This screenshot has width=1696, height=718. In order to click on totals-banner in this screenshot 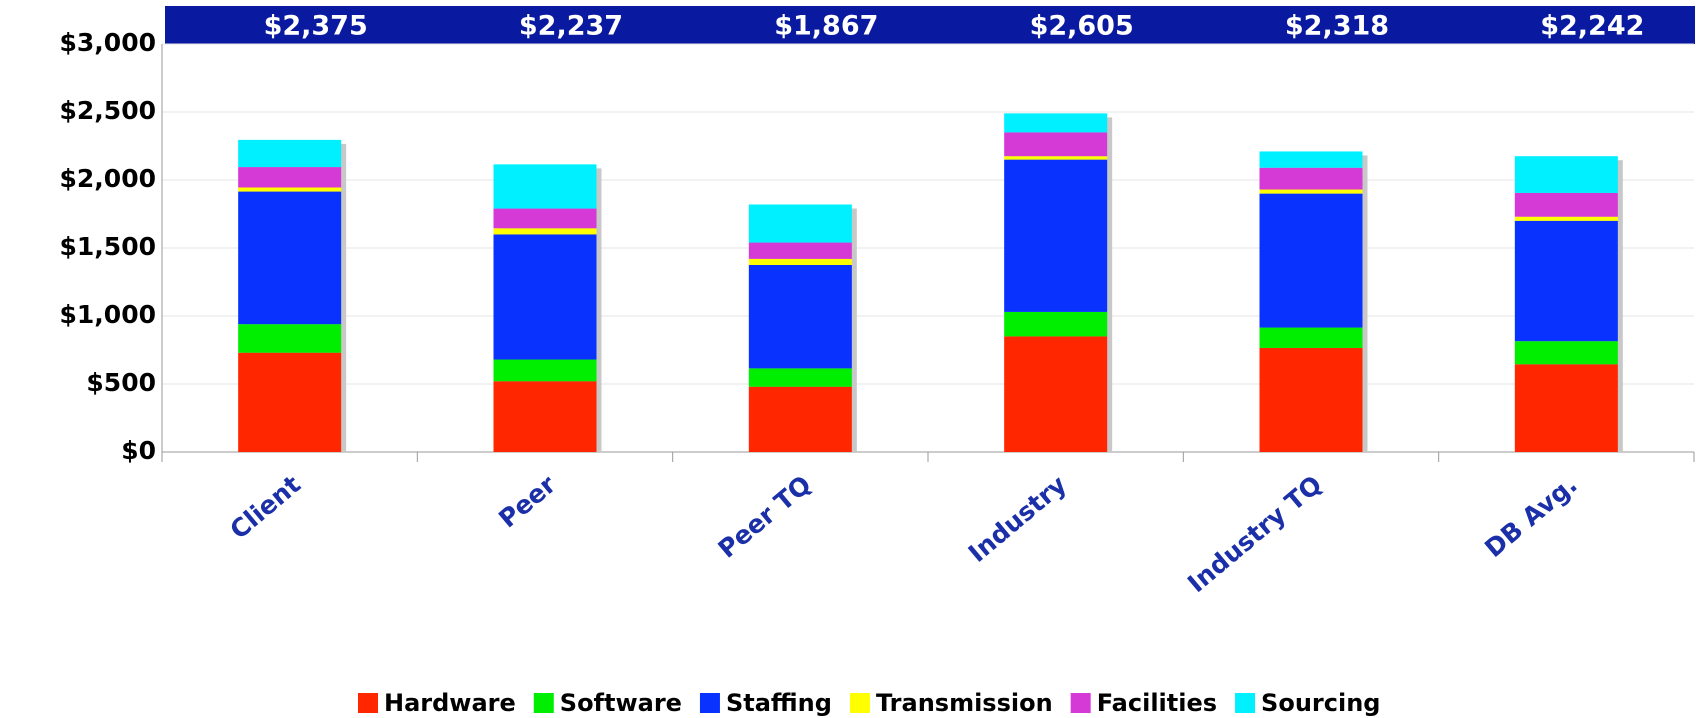, I will do `click(930, 25)`.